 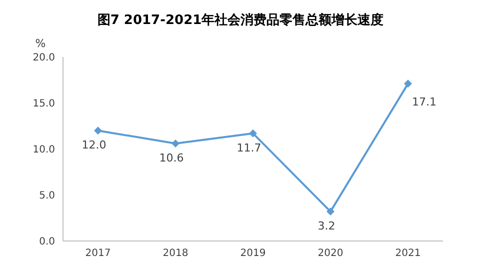 What do you see at coordinates (43, 58) in the screenshot?
I see `y-tick-label: 20.0` at bounding box center [43, 58].